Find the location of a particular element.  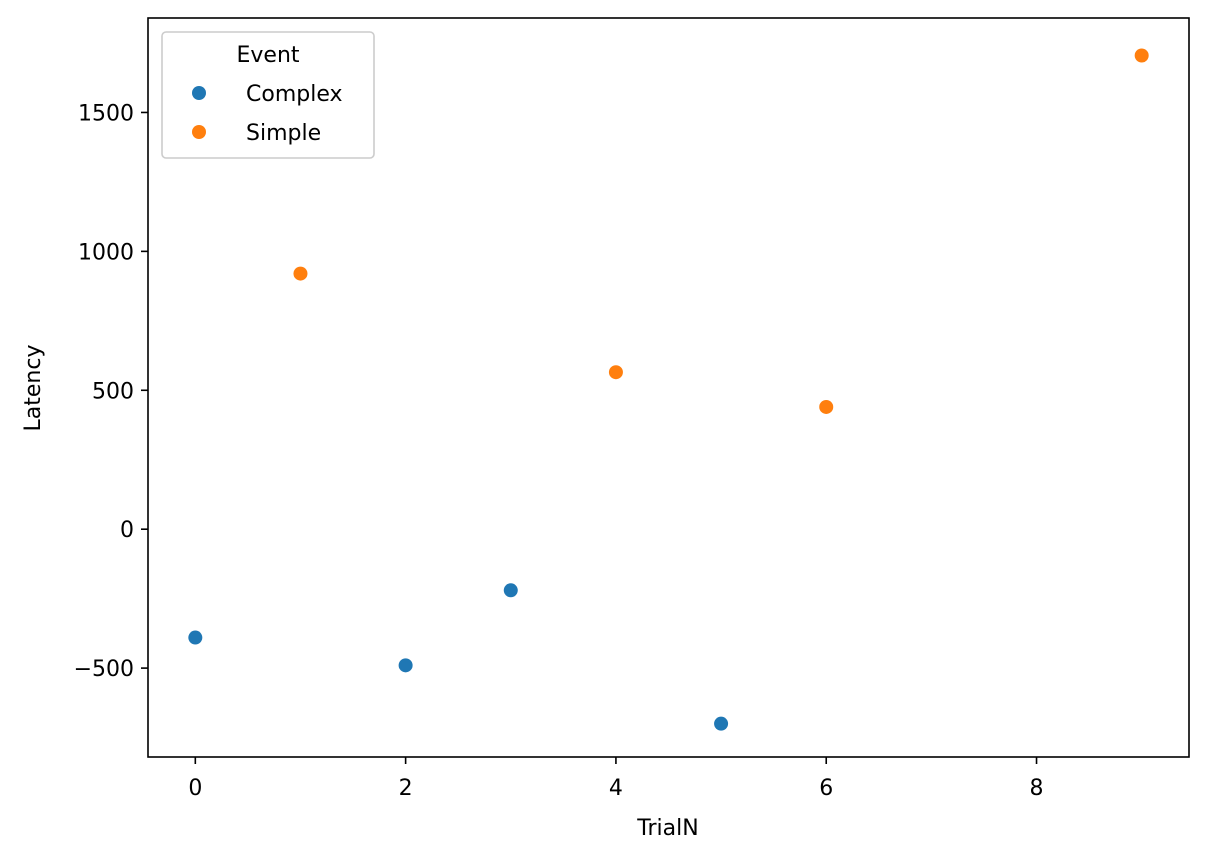

legend-label-simple: Simple is located at coordinates (283, 133).